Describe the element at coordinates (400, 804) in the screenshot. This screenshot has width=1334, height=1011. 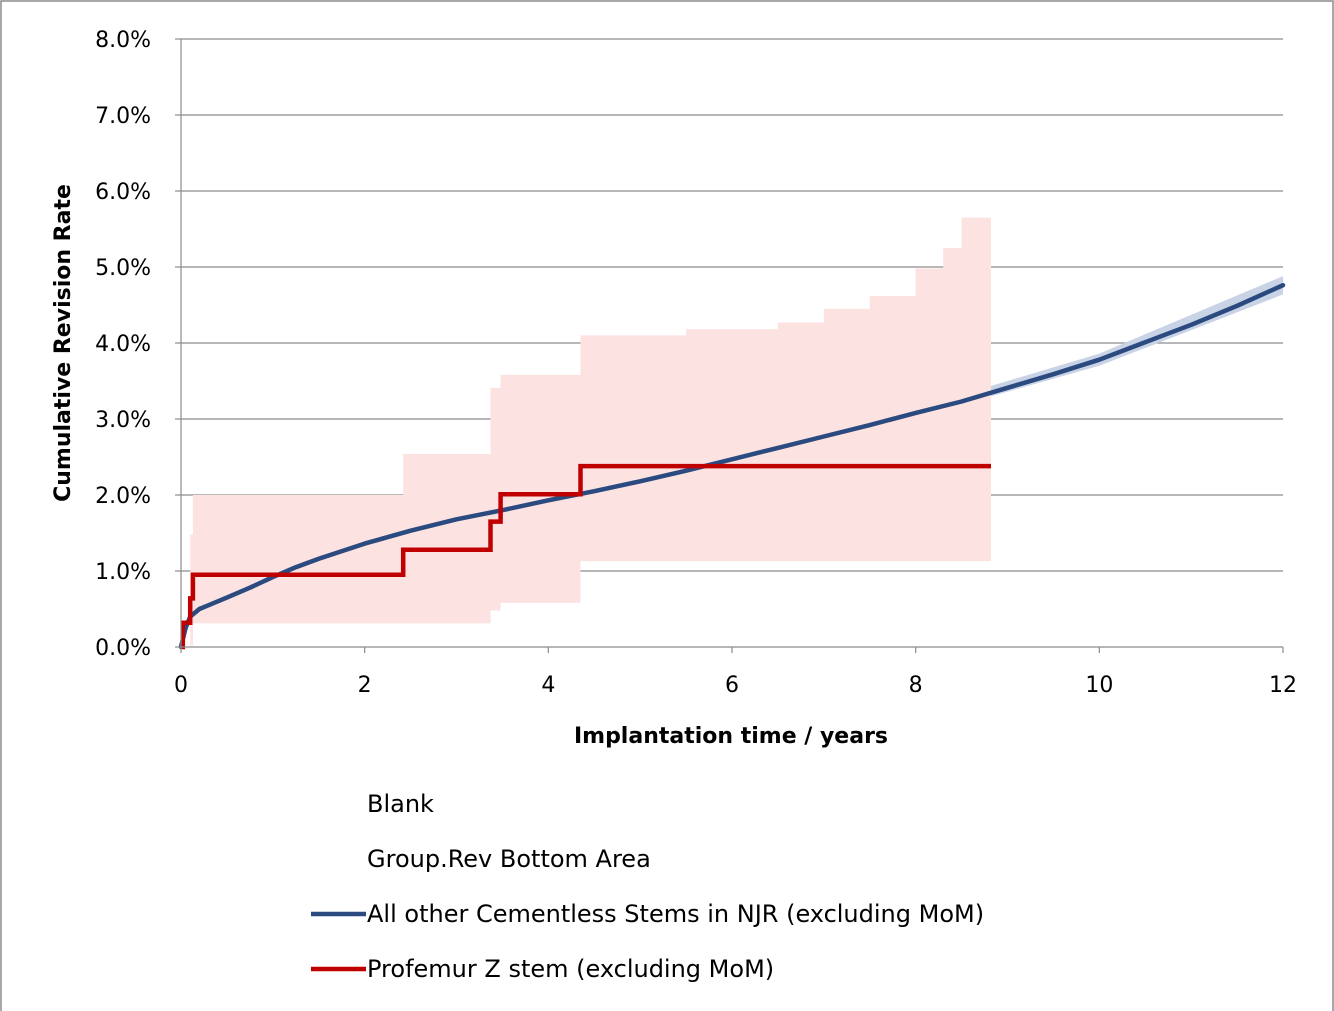
I see `legend-item-label: Blank` at that location.